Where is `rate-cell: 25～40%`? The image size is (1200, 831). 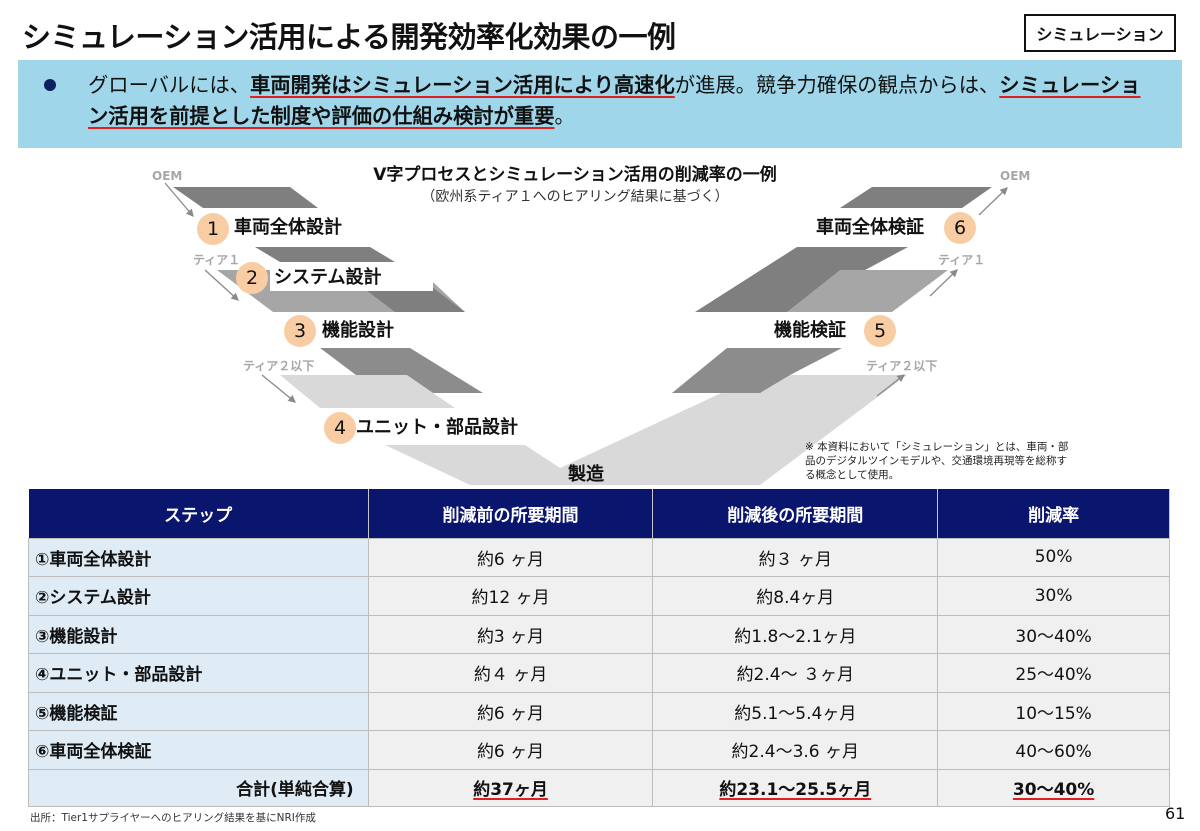 rate-cell: 25～40% is located at coordinates (1053, 673).